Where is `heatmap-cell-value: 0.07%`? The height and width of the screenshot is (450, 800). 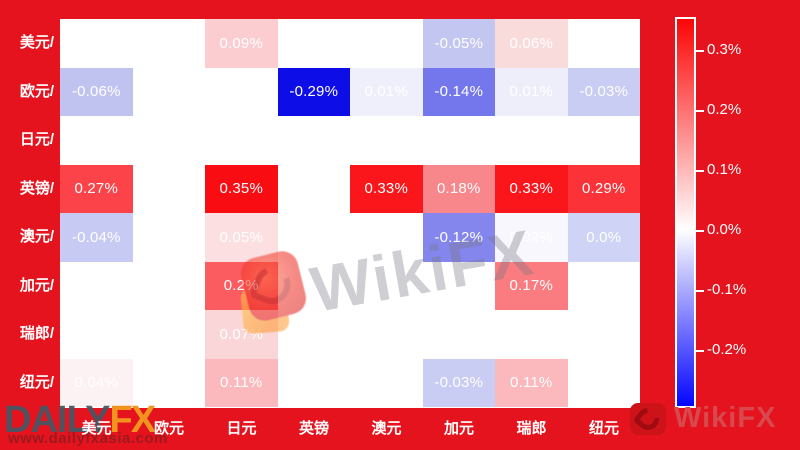
heatmap-cell-value: 0.07% is located at coordinates (241, 334).